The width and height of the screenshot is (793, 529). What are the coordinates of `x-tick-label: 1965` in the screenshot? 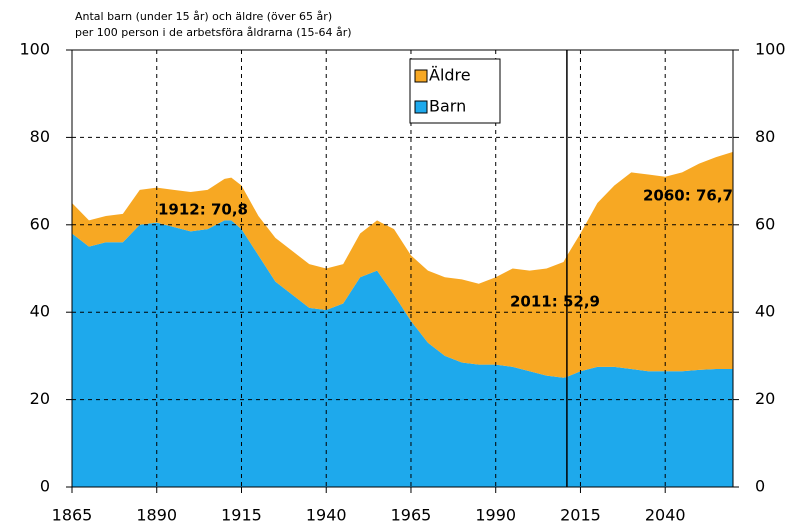 It's located at (411, 515).